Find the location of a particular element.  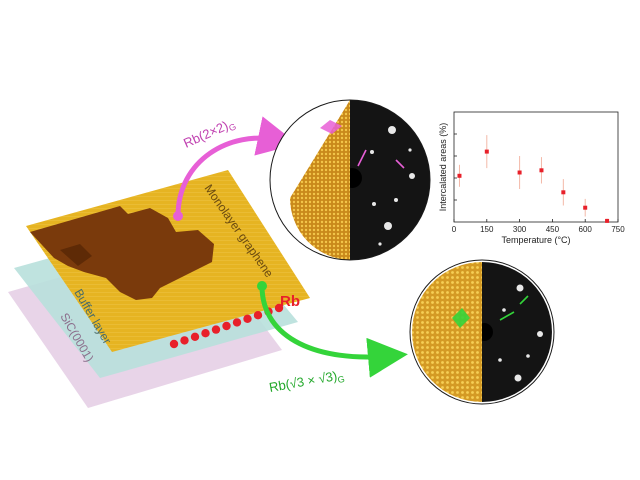

x-tick-label: 450 is located at coordinates (553, 229).